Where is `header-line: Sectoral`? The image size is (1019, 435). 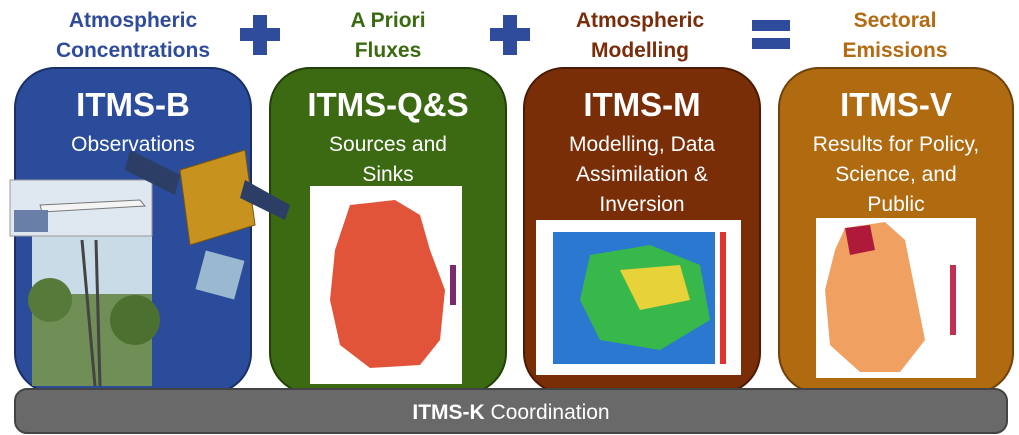 header-line: Sectoral is located at coordinates (895, 20).